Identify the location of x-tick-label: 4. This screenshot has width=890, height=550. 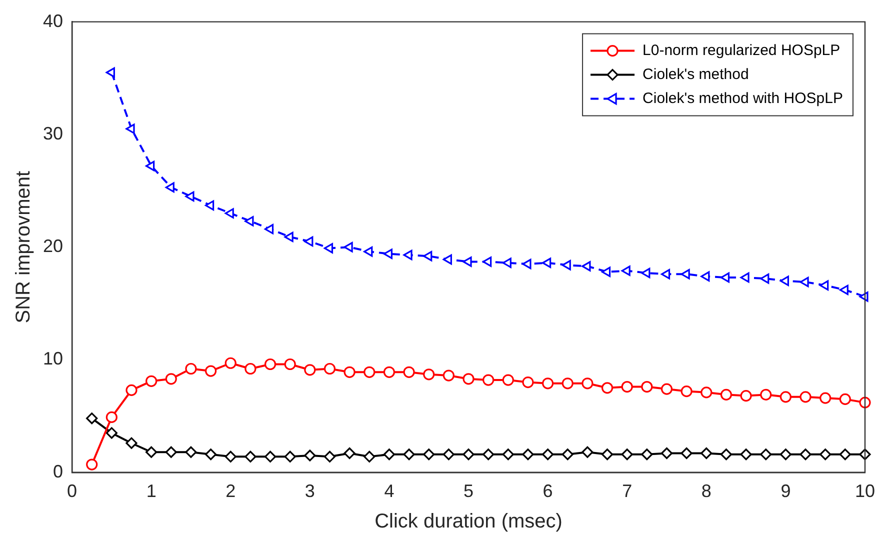
(389, 491).